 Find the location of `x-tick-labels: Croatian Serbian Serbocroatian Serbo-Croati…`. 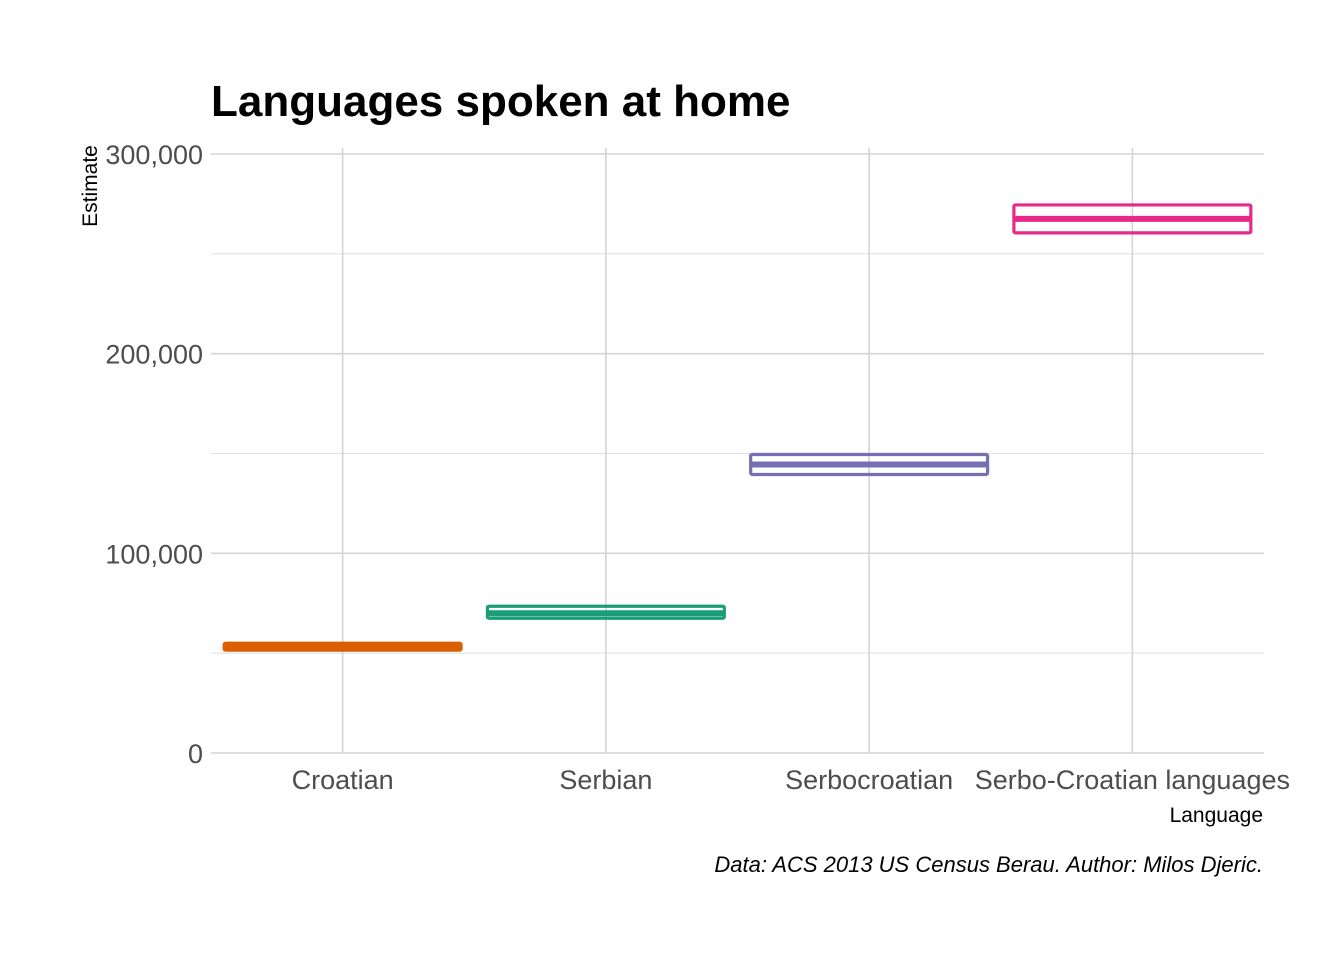

x-tick-labels: Croatian Serbian Serbocroatian Serbo-Croati… is located at coordinates (791, 780).